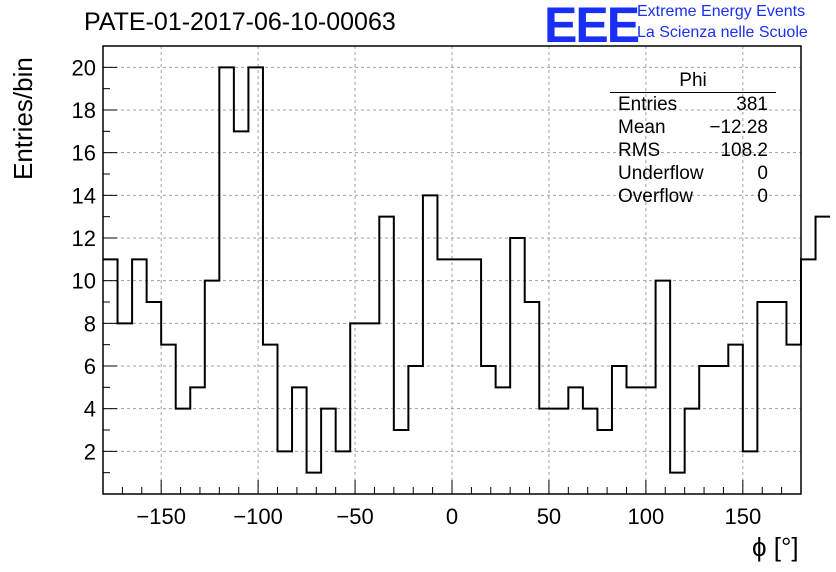 This screenshot has width=836, height=572. What do you see at coordinates (752, 104) in the screenshot?
I see `stats-value: 381` at bounding box center [752, 104].